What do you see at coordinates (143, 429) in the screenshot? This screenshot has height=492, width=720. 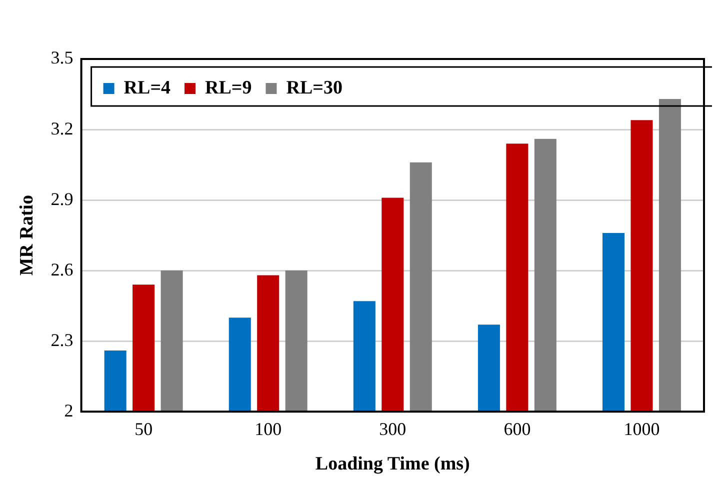 I see `x-tick-label: 50` at bounding box center [143, 429].